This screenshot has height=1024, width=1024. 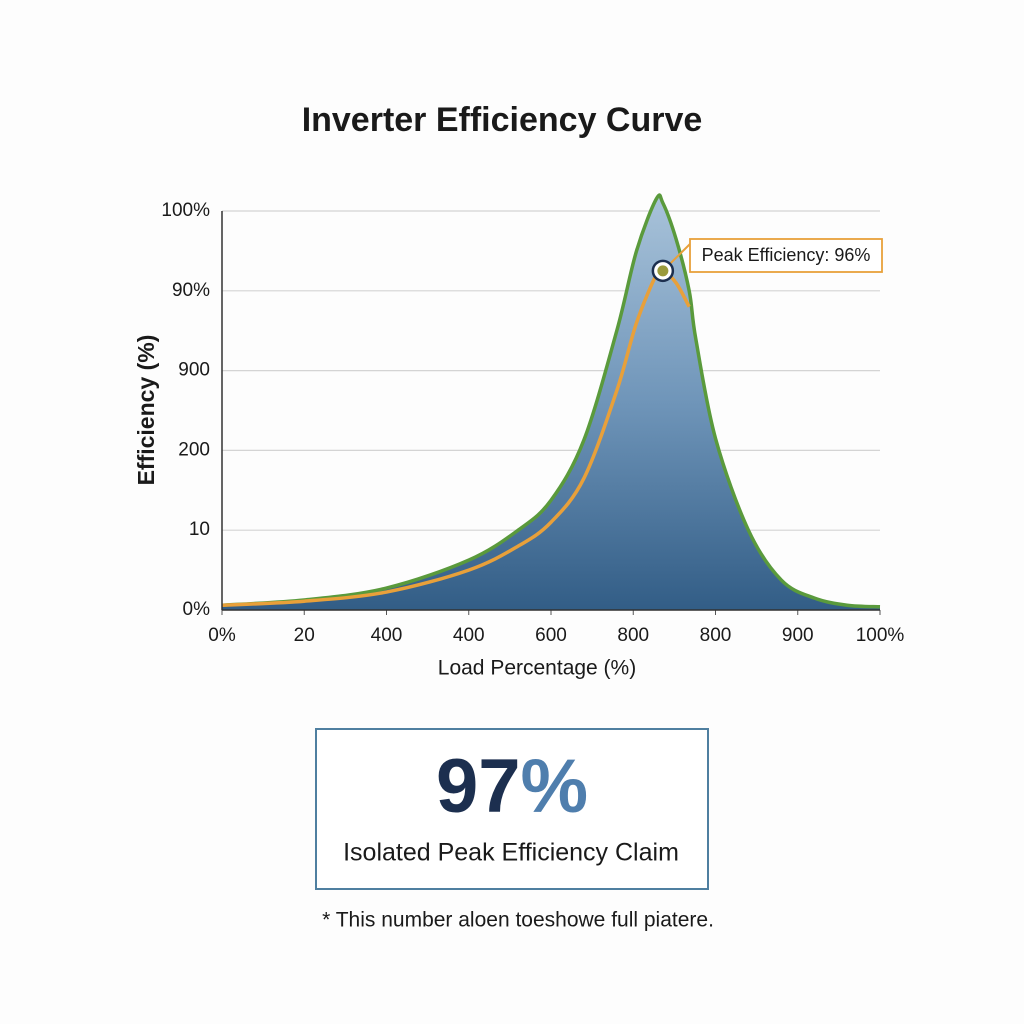 I want to click on x-tick-label: 900, so click(x=798, y=635).